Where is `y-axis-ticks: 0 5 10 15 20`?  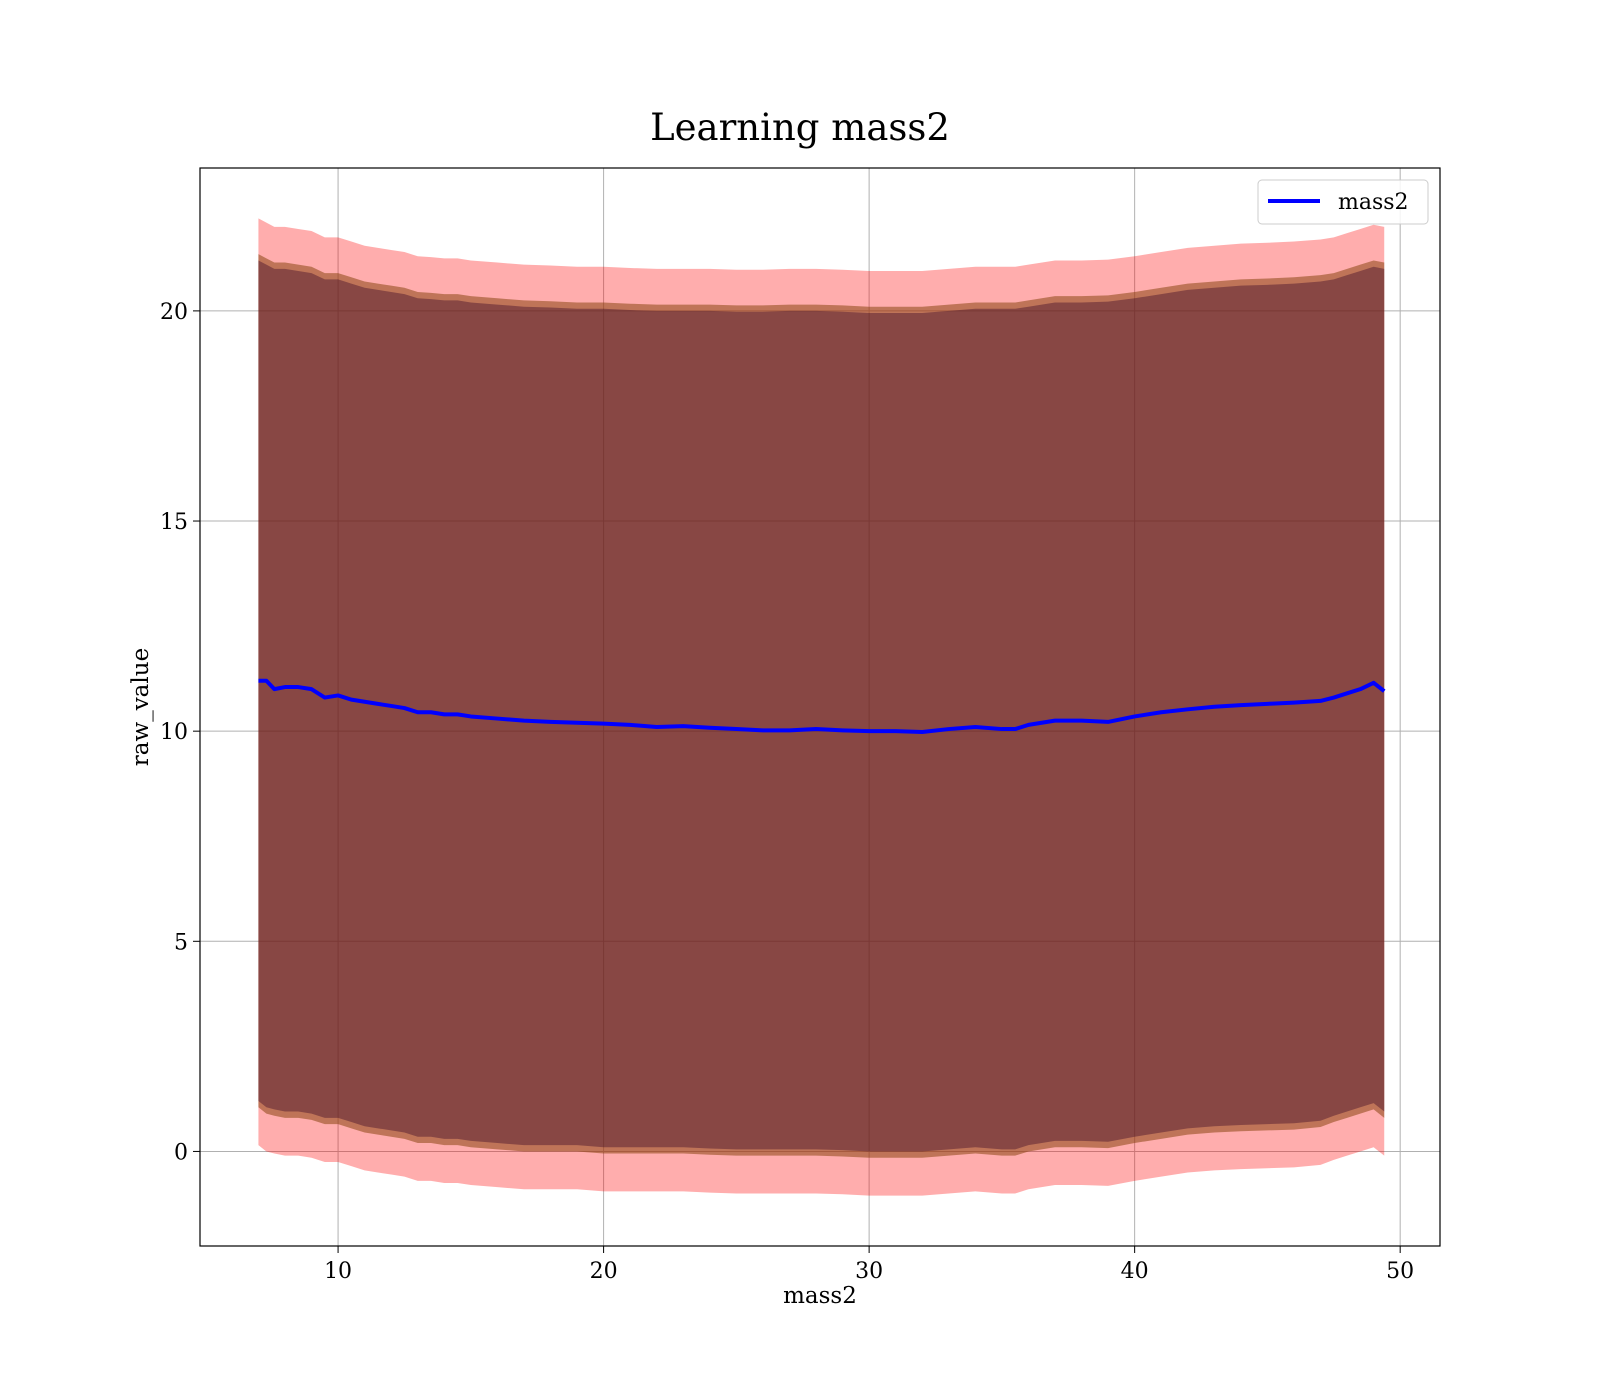 y-axis-ticks: 0 5 10 15 20 is located at coordinates (180, 732).